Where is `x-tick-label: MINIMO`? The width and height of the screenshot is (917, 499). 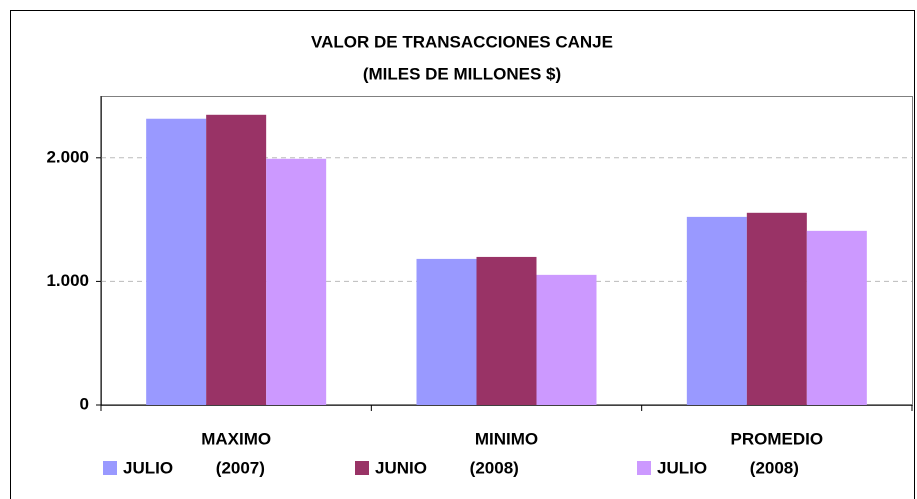 x-tick-label: MINIMO is located at coordinates (506, 438).